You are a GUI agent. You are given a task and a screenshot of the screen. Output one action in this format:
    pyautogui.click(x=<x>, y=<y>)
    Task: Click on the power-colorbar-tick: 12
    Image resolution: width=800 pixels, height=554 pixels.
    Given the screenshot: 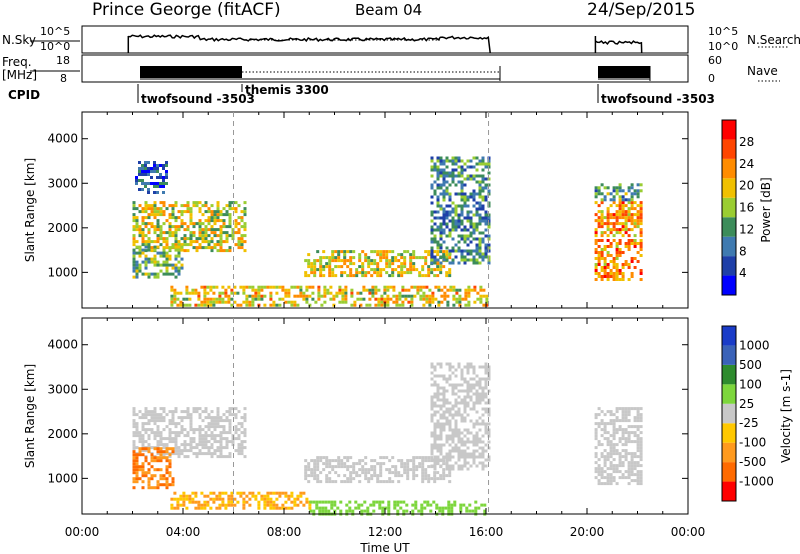 What is the action you would take?
    pyautogui.click(x=746, y=229)
    